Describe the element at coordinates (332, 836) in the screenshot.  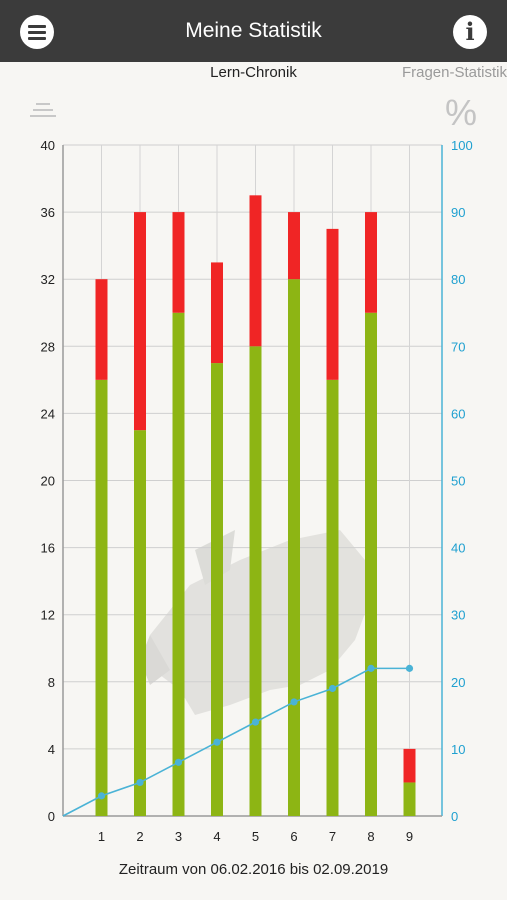
I see `x-tick-label: 7` at that location.